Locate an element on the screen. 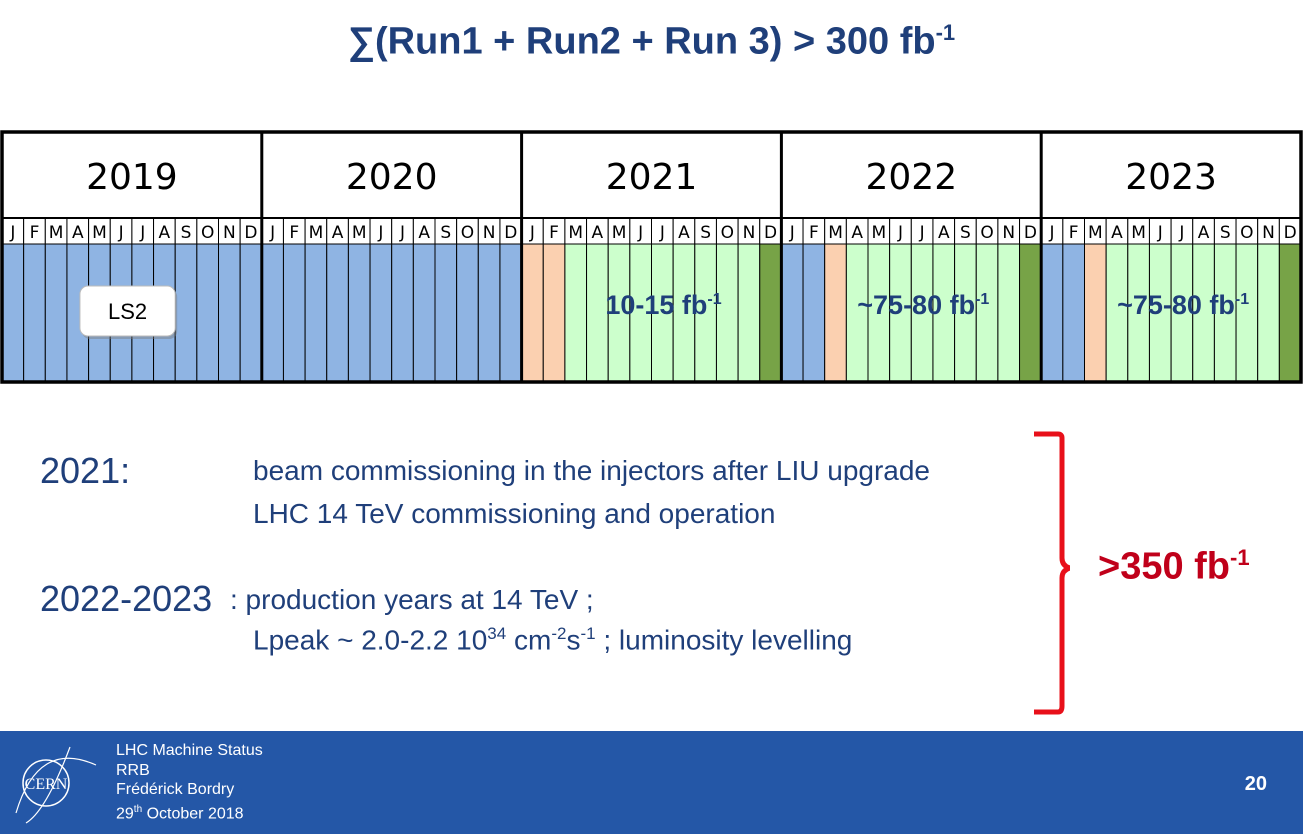 The image size is (1303, 834). footer-line3: Frédérick Bordry is located at coordinates (175, 789).